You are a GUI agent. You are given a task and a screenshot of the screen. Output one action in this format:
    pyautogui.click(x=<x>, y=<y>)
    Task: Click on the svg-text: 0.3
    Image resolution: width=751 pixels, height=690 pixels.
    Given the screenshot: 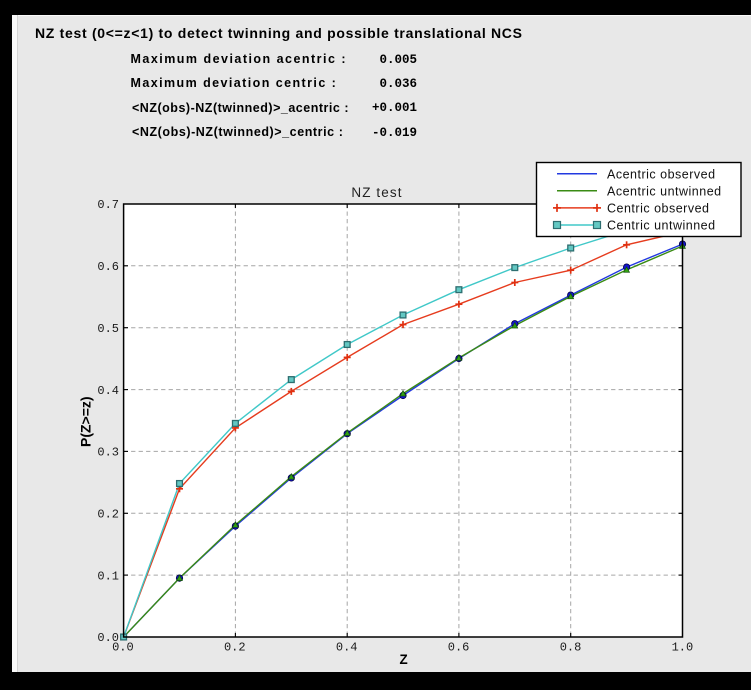 What is the action you would take?
    pyautogui.click(x=108, y=453)
    